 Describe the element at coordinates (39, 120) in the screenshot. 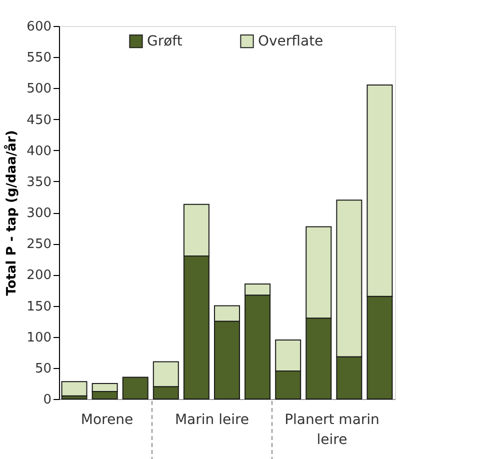

I see `y-tick-label: 450` at that location.